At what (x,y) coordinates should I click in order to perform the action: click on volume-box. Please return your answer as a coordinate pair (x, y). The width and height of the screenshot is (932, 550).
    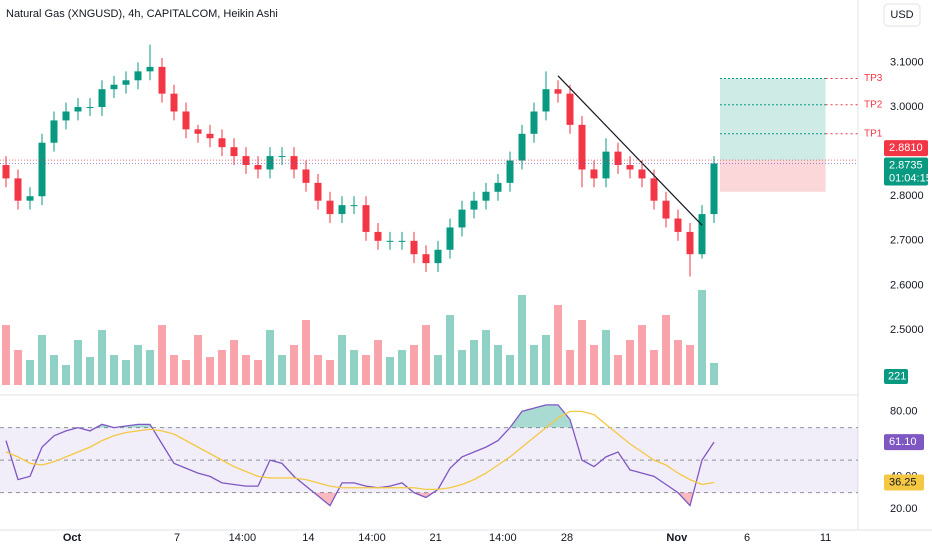
    Looking at the image, I should click on (896, 376).